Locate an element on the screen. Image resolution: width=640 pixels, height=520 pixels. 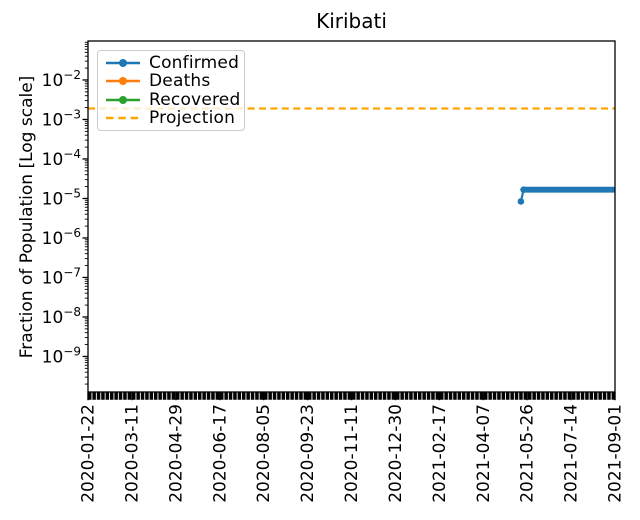
legend-item-confirmed: Confirmed is located at coordinates (172, 63).